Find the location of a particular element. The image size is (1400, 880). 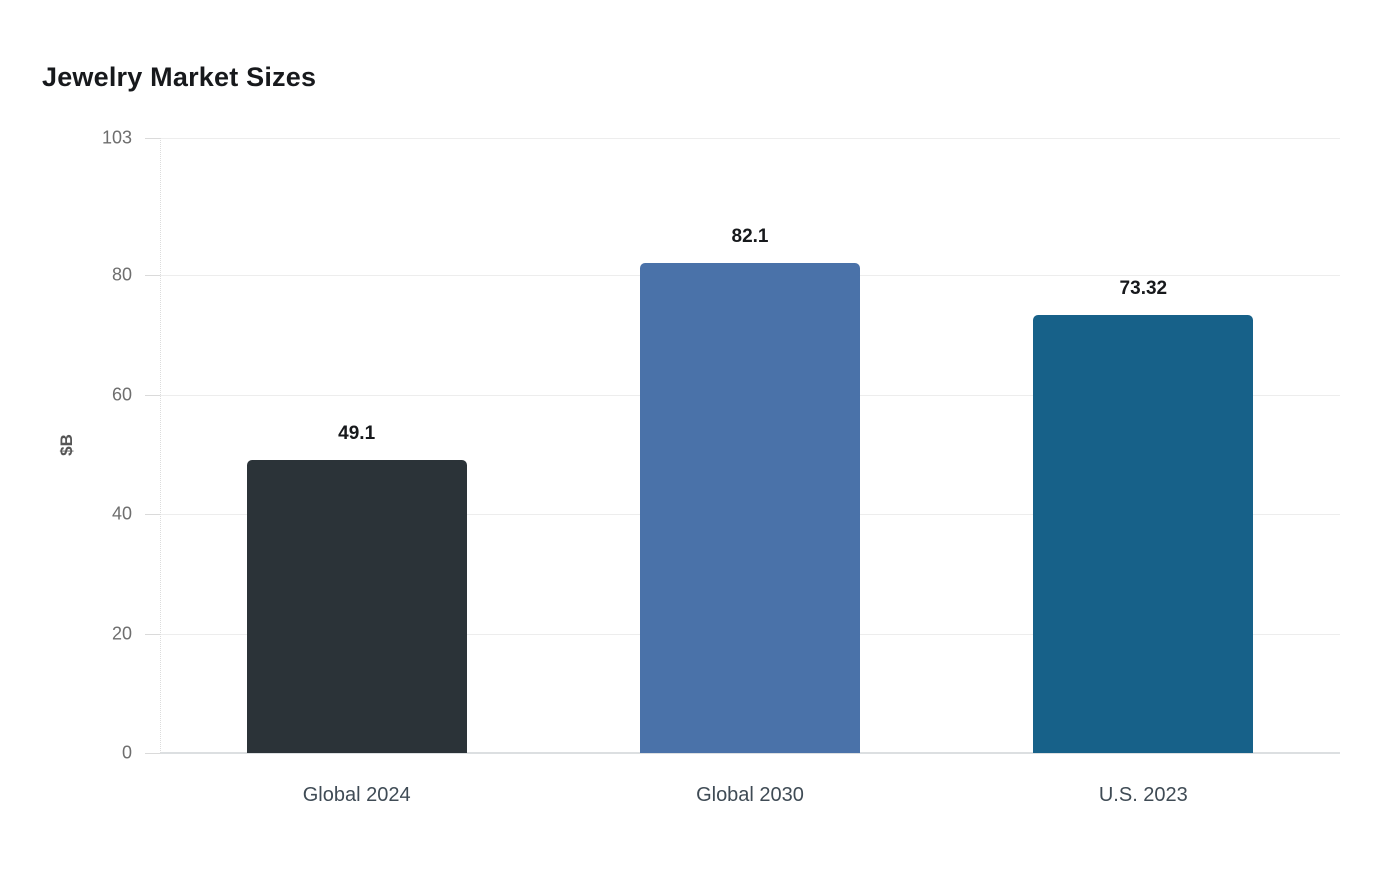

bar-u-s-2023 is located at coordinates (1143, 534).